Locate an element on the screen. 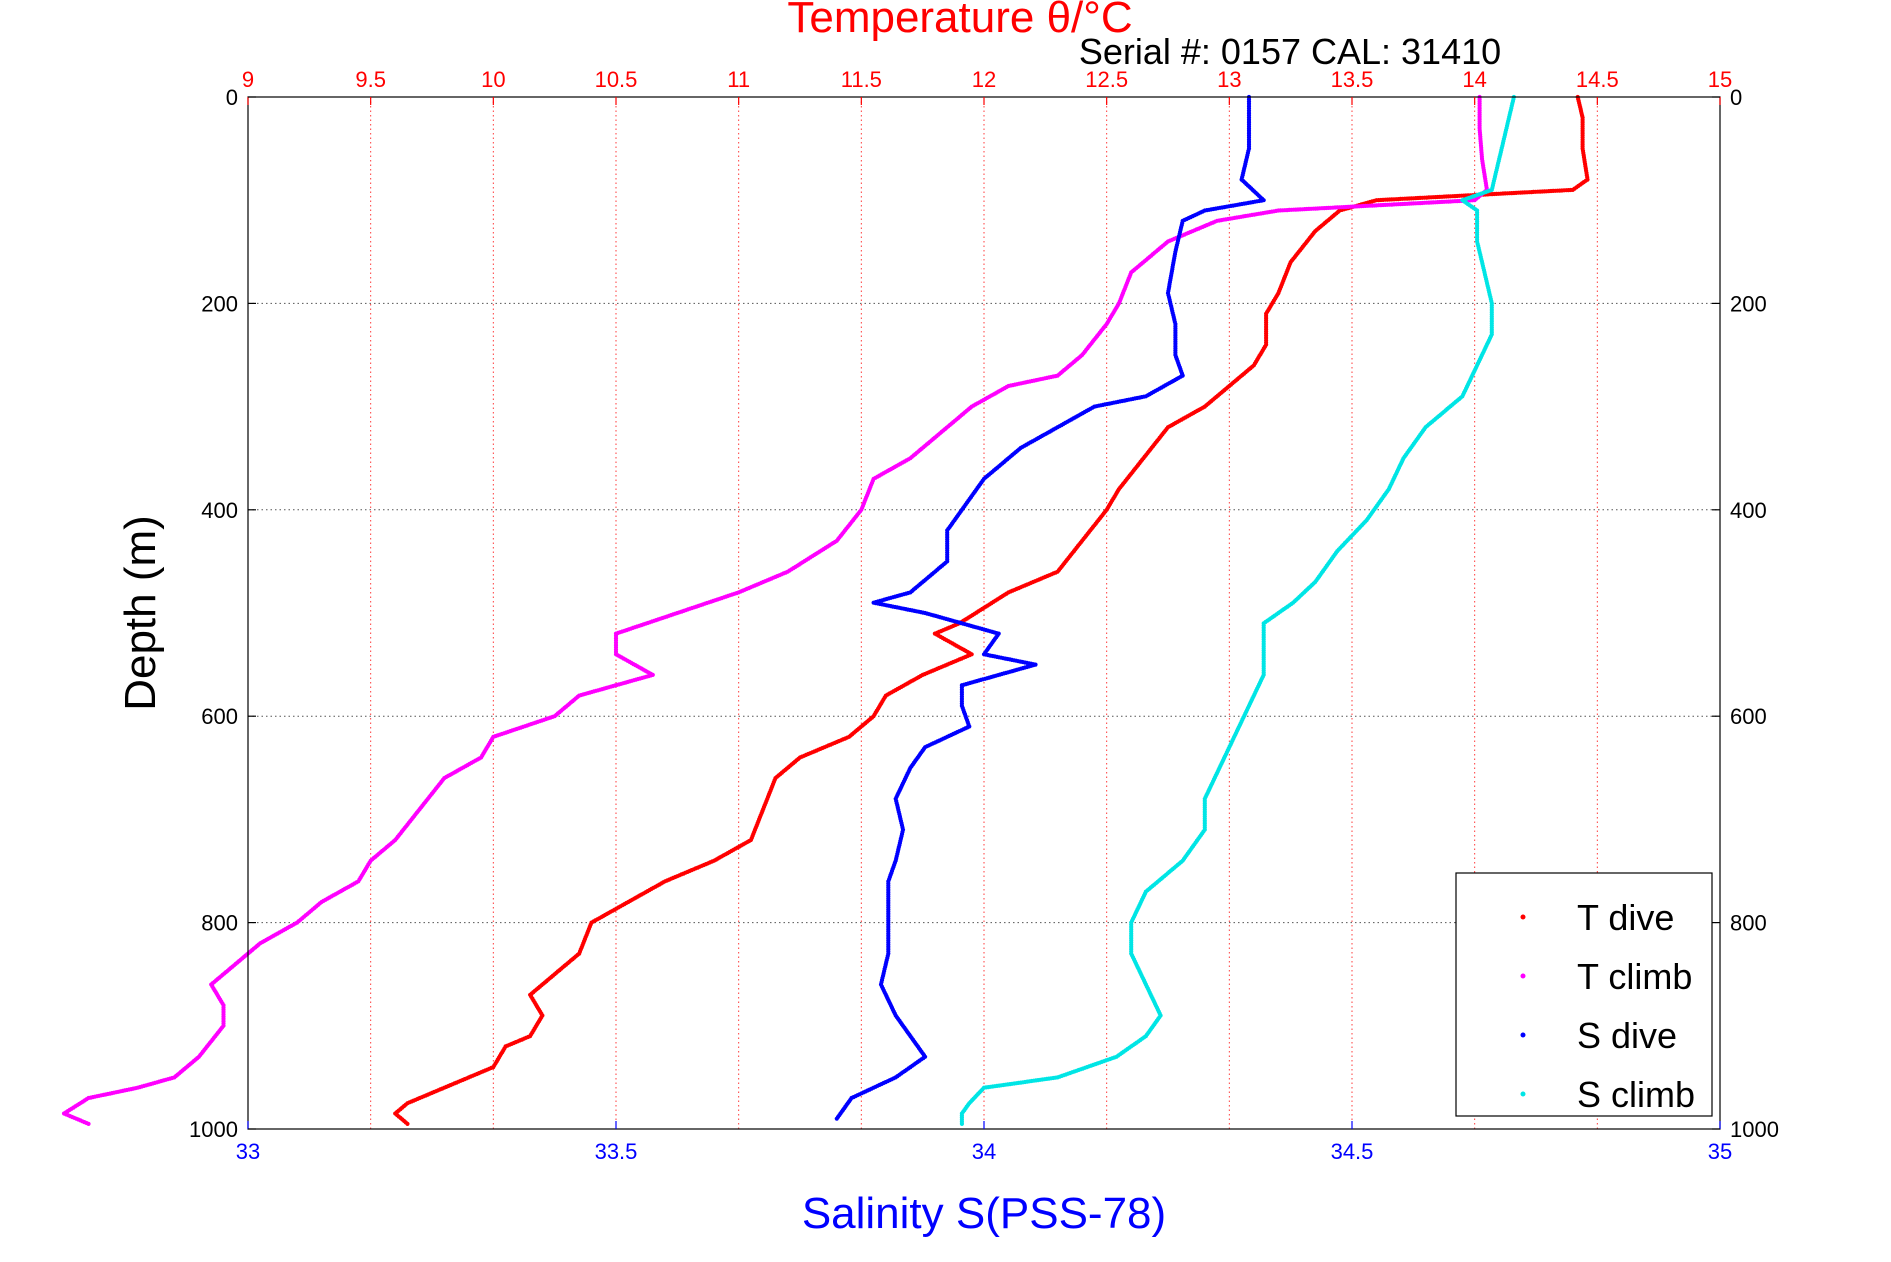 This screenshot has width=1891, height=1262. tick-label-top-9: 13.5 is located at coordinates (1352, 79).